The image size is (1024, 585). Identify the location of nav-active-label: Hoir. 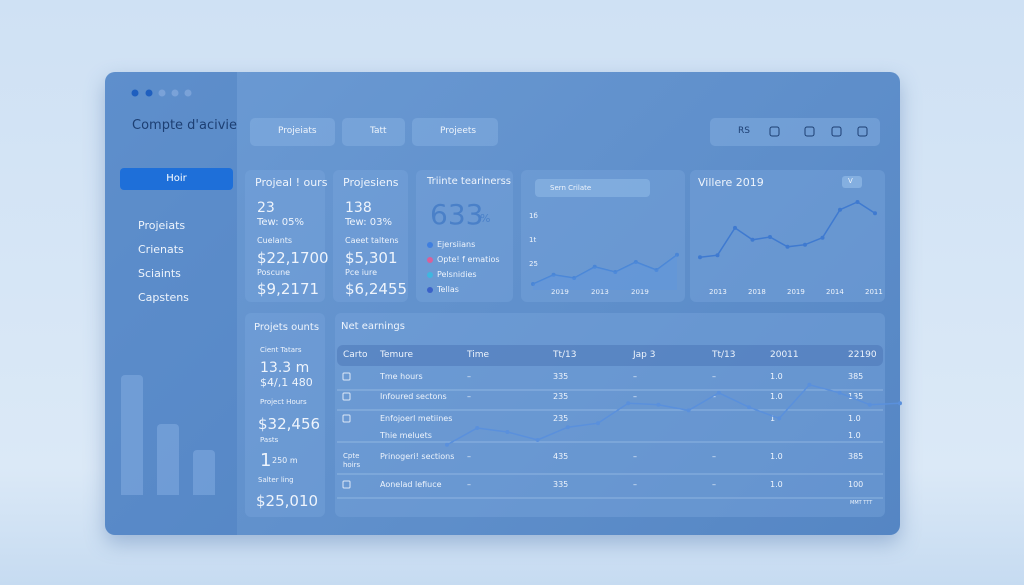
(176, 178).